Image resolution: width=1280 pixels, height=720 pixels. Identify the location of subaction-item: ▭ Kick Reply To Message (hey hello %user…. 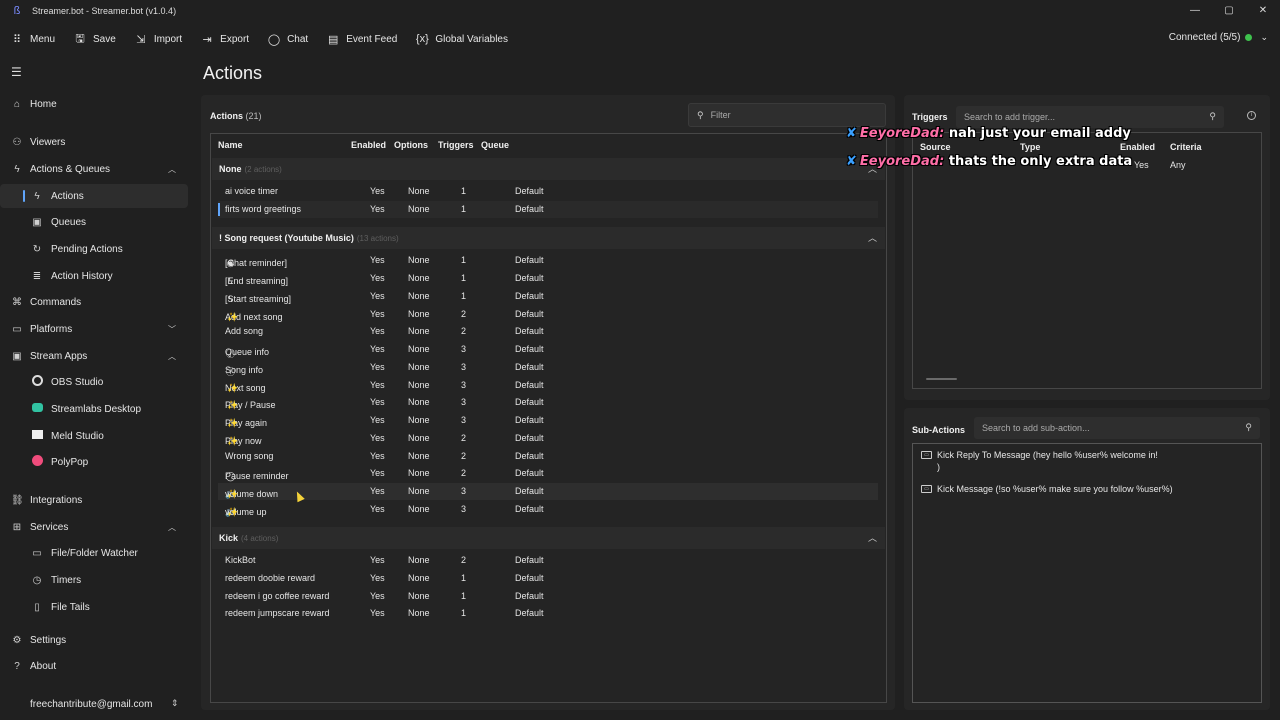
(1039, 461).